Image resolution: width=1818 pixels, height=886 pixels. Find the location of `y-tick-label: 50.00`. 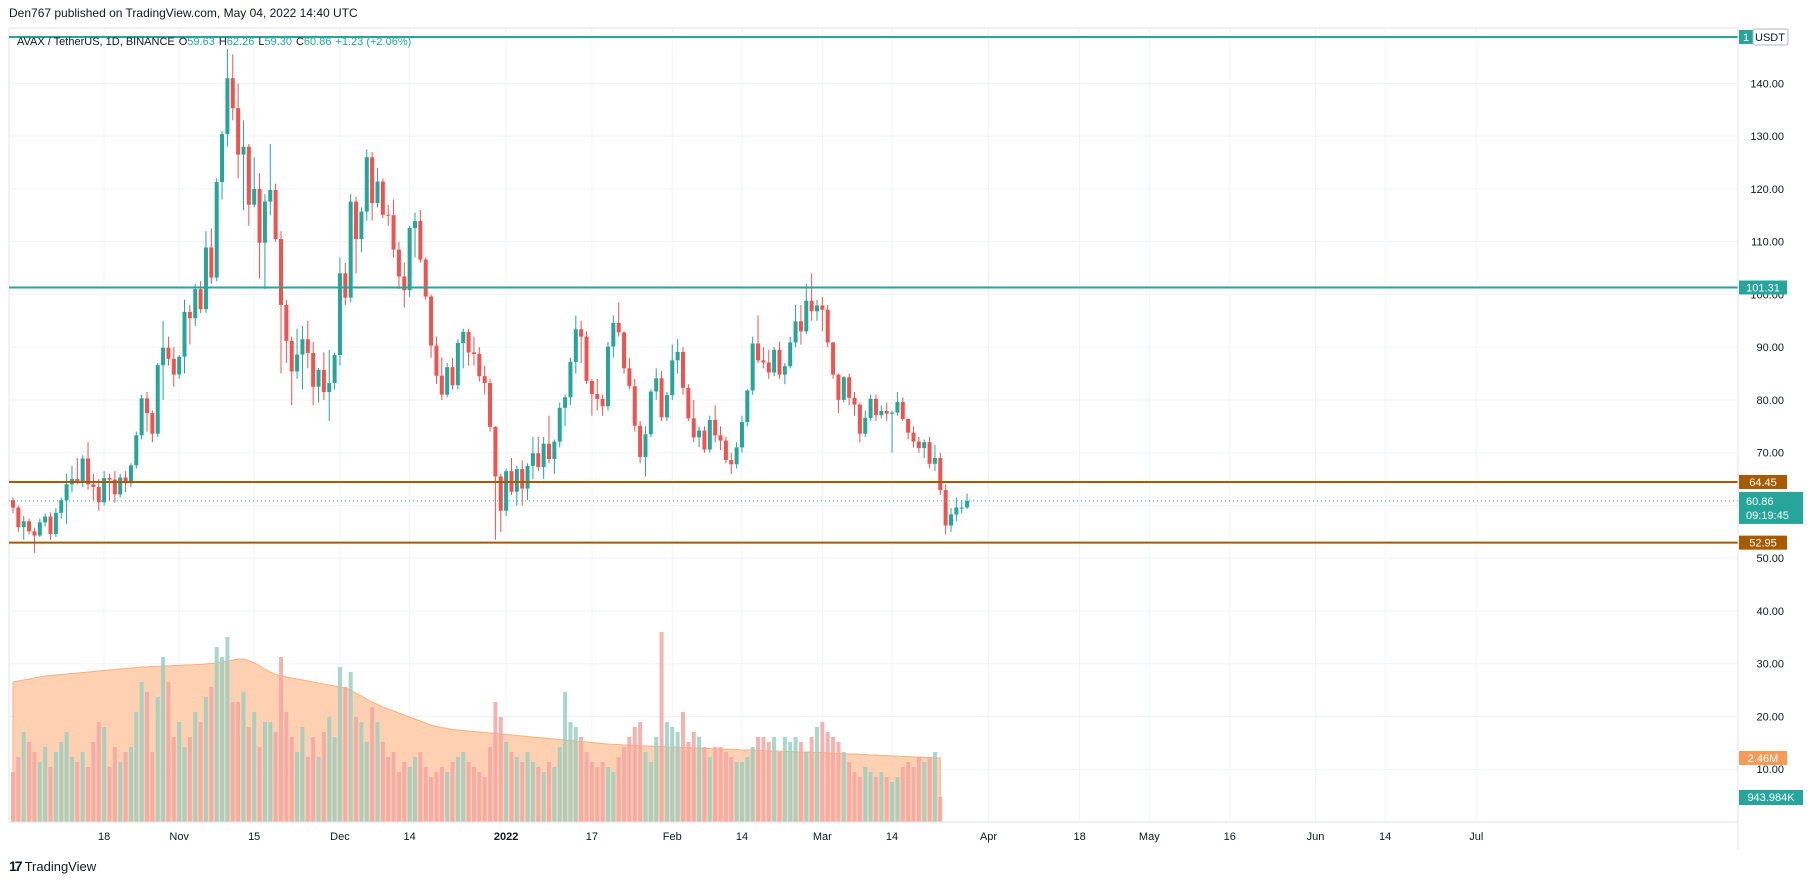

y-tick-label: 50.00 is located at coordinates (1770, 559).